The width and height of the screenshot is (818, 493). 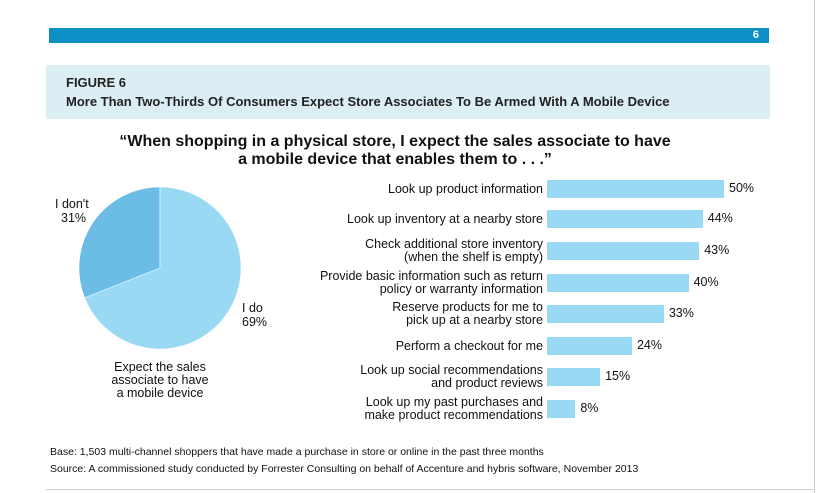 What do you see at coordinates (649, 345) in the screenshot?
I see `bar-value-label: 24%` at bounding box center [649, 345].